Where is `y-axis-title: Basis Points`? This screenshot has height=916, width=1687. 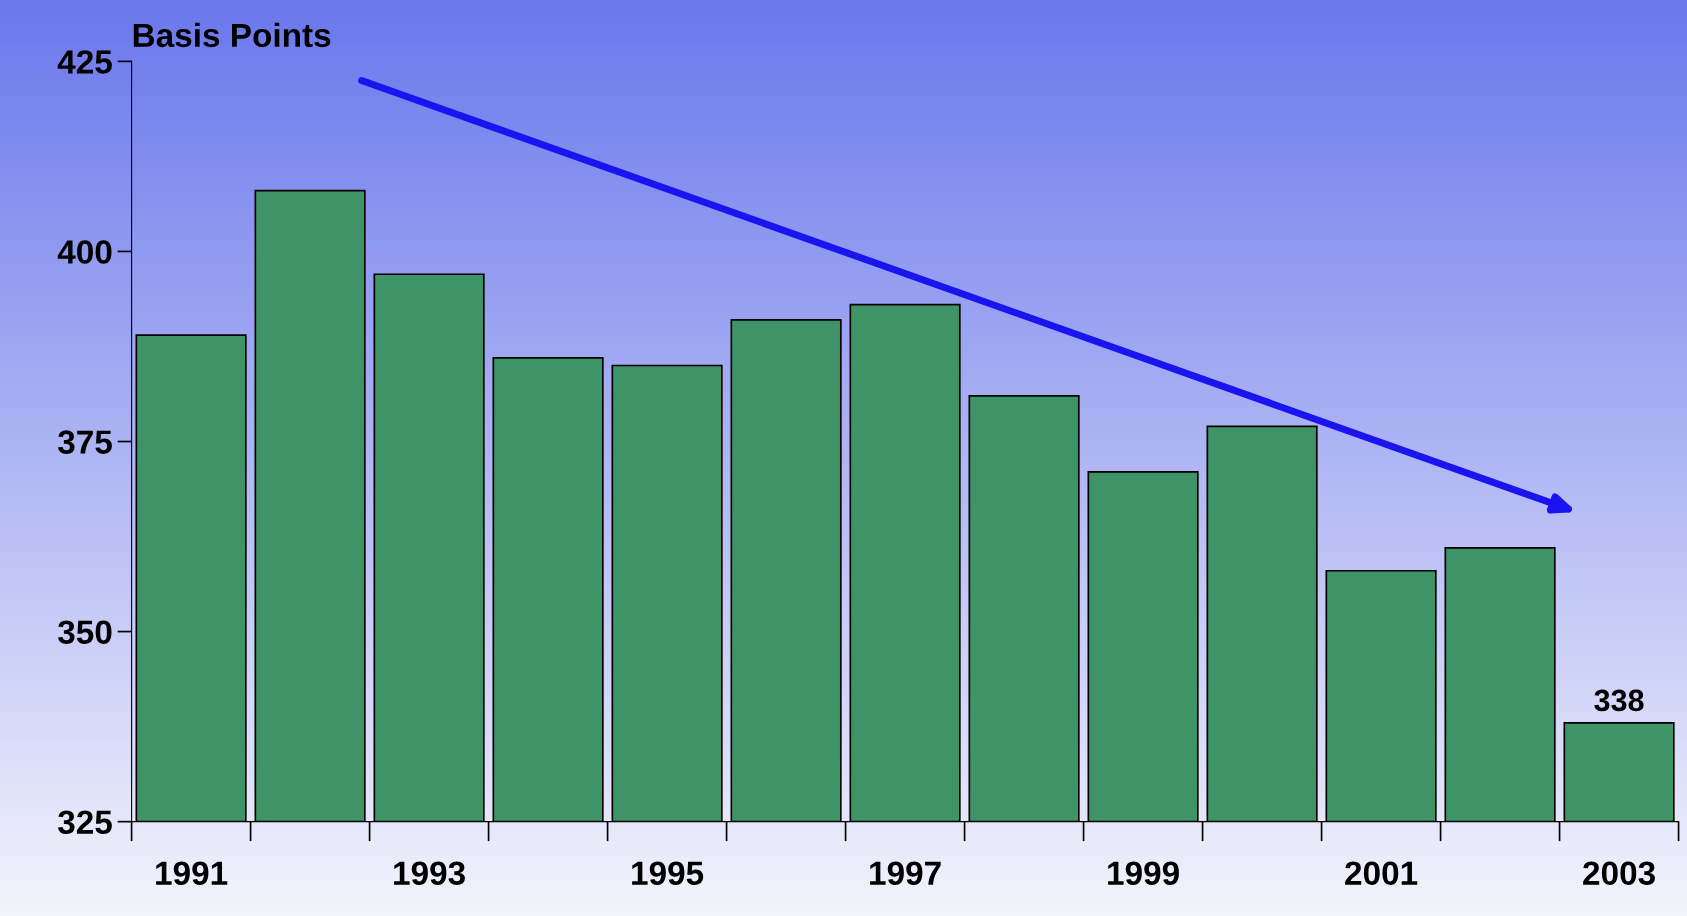 y-axis-title: Basis Points is located at coordinates (232, 35).